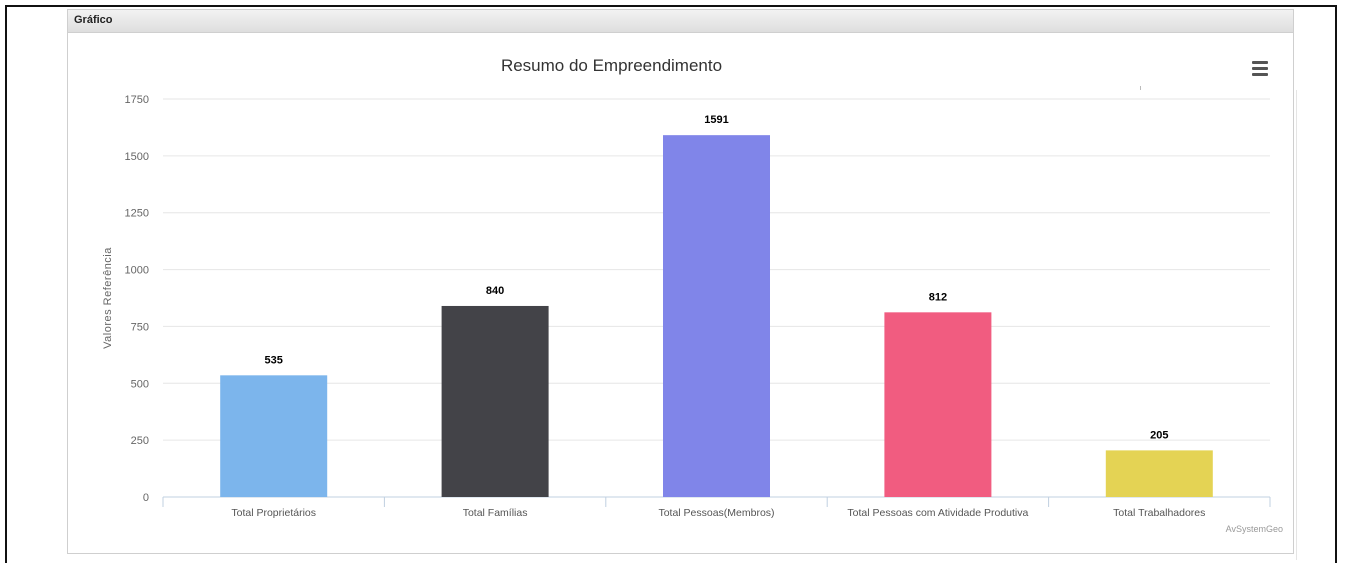 The width and height of the screenshot is (1353, 563). What do you see at coordinates (273, 513) in the screenshot?
I see `x-tick-label: Total Proprietários` at bounding box center [273, 513].